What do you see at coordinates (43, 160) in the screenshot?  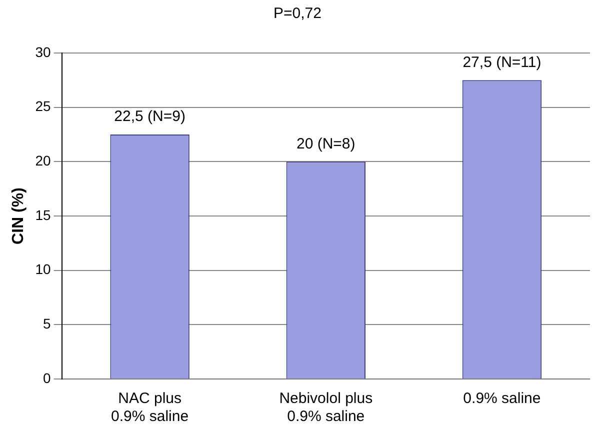 I see `y-tick-label: 20` at bounding box center [43, 160].